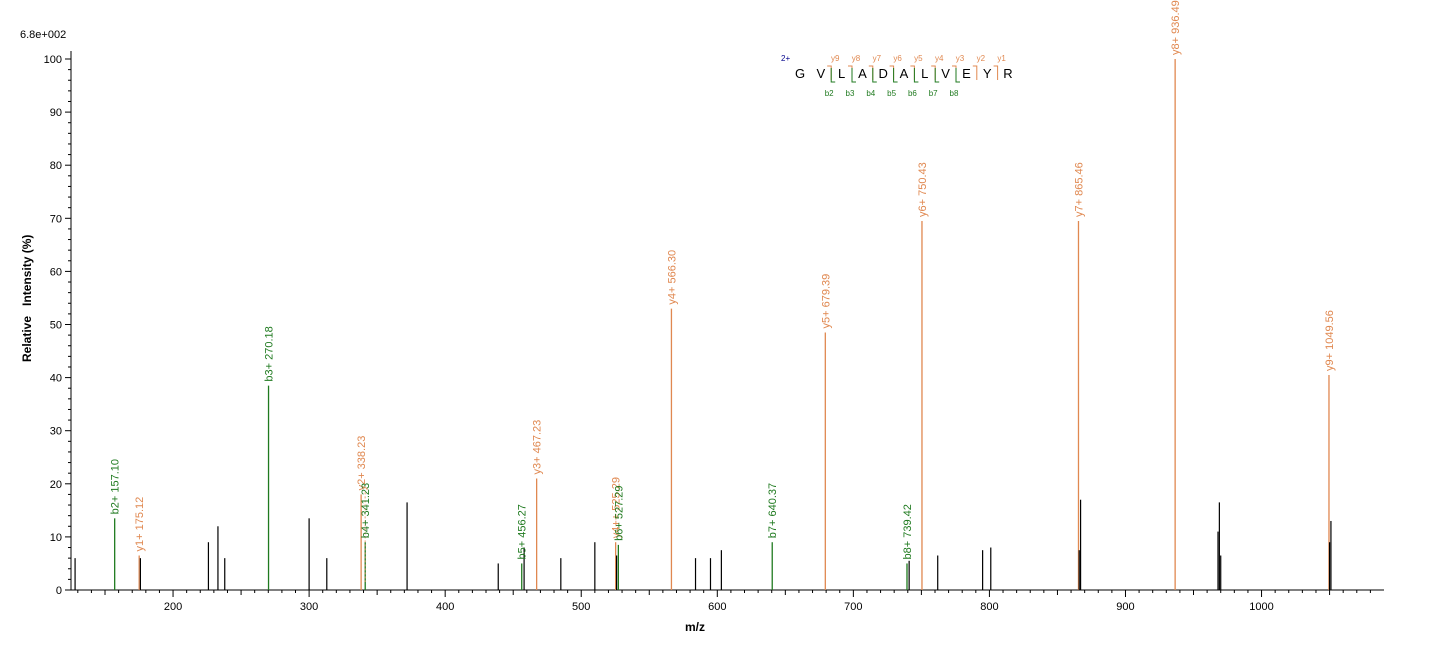 The width and height of the screenshot is (1436, 649). I want to click on y-tick-label: 80, so click(56, 166).